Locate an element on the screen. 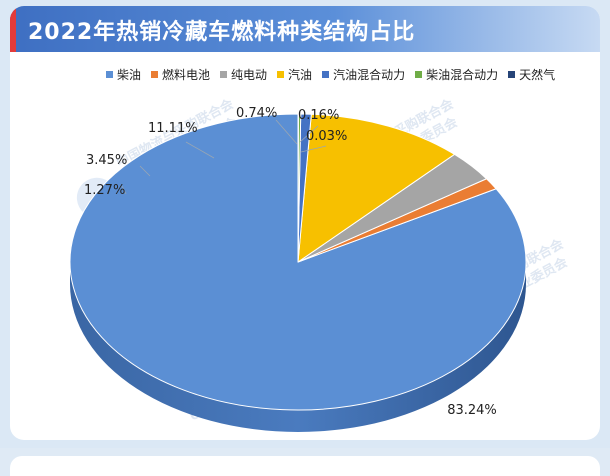  data-label: 3.45% is located at coordinates (106, 160).